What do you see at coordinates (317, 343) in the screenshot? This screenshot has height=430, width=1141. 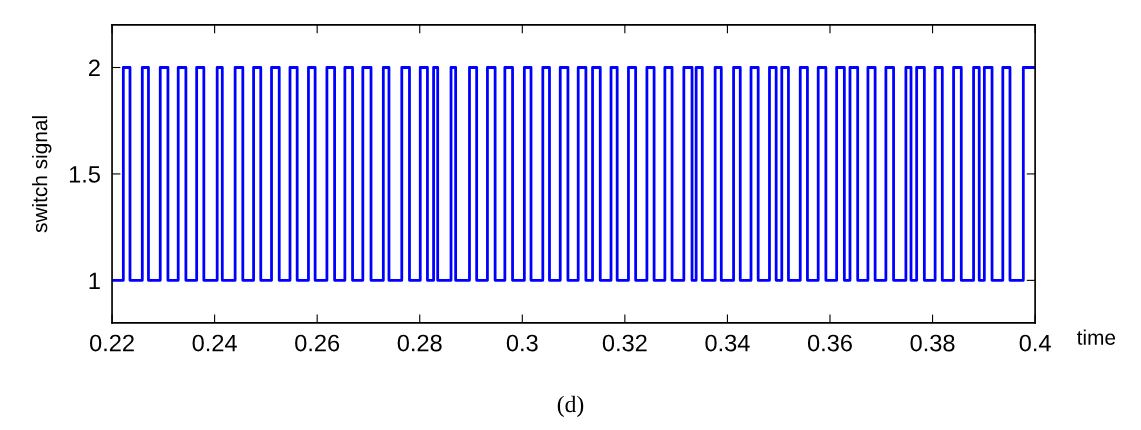 I see `x-tick-label: 0.26` at bounding box center [317, 343].